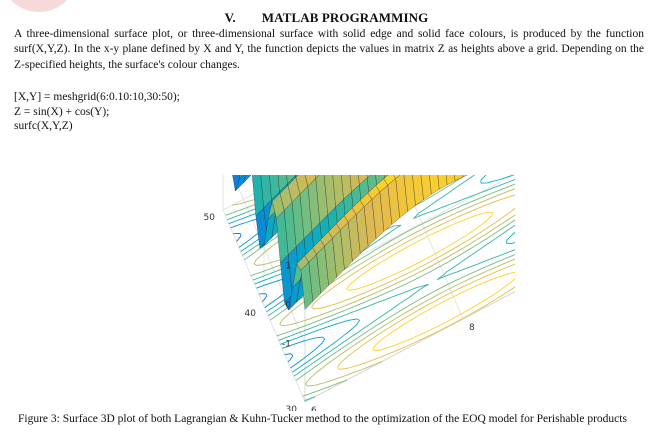 This screenshot has width=653, height=437. What do you see at coordinates (288, 306) in the screenshot?
I see `z-tick-label: 0` at bounding box center [288, 306].